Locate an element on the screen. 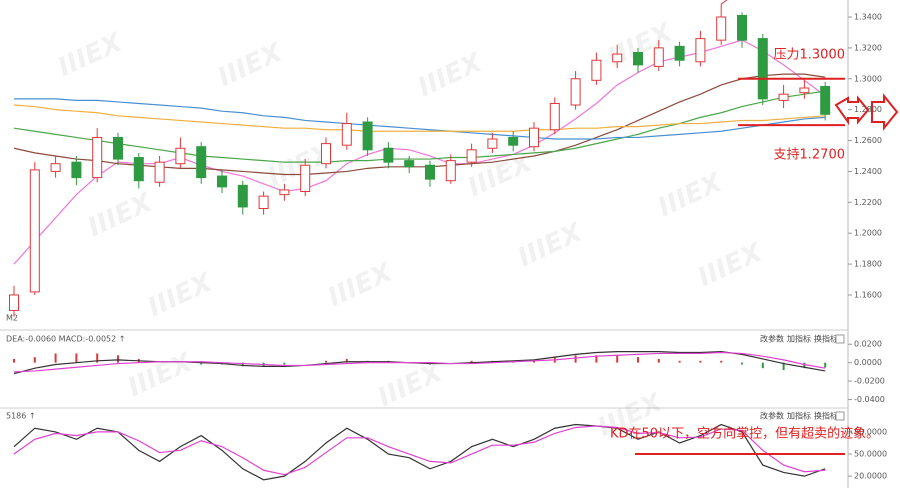 The height and width of the screenshot is (491, 900). high-label: 1.3483 is located at coordinates (745, 1).